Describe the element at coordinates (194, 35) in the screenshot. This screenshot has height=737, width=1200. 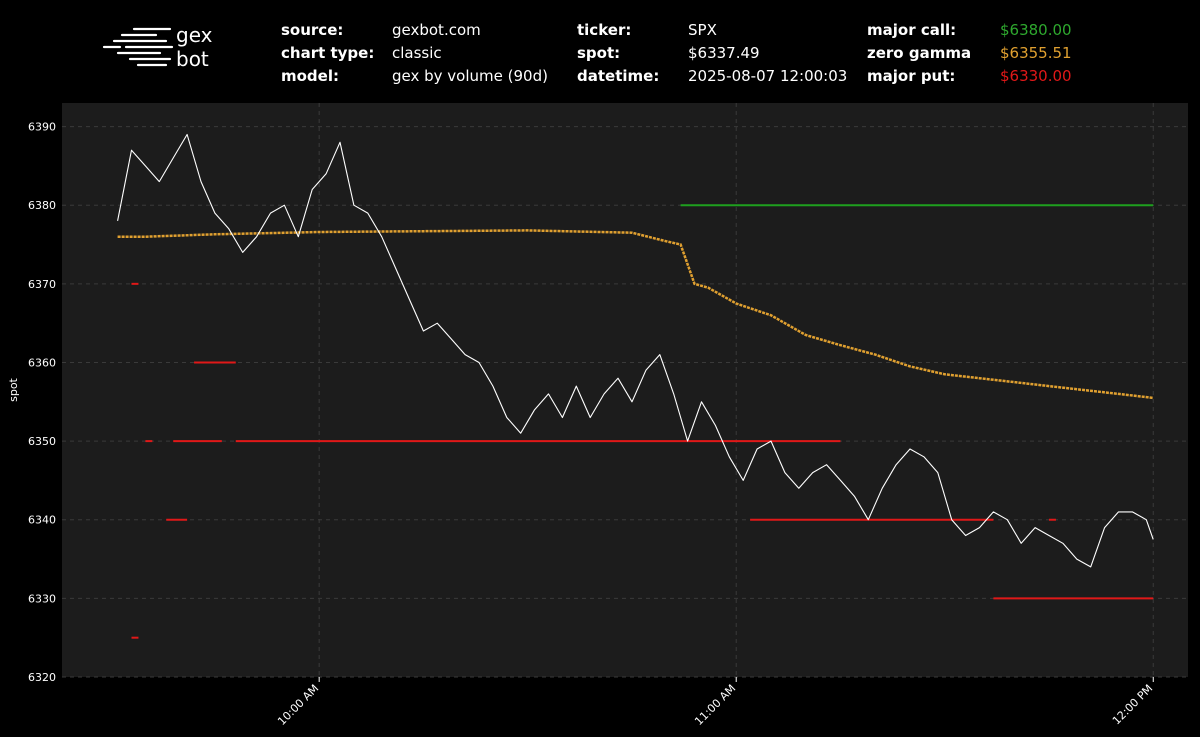
I see `svg-text: gex` at that location.